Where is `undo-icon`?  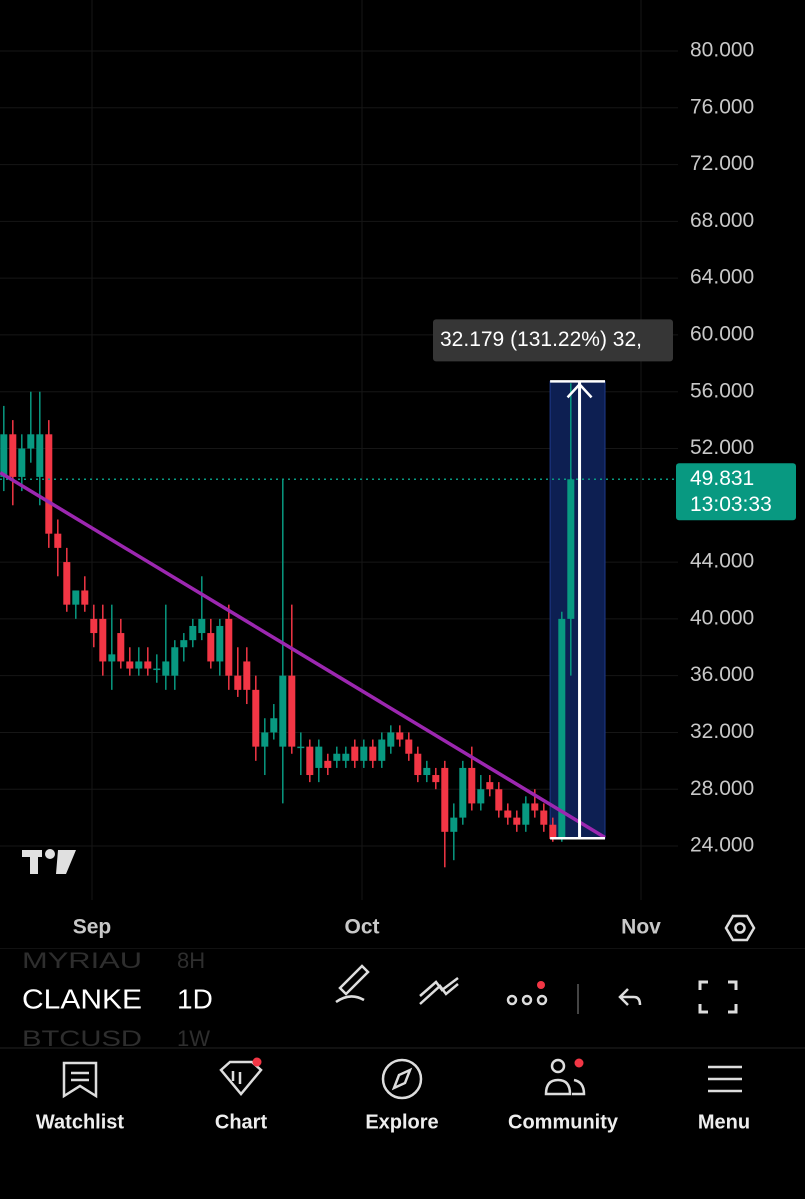 undo-icon is located at coordinates (630, 997).